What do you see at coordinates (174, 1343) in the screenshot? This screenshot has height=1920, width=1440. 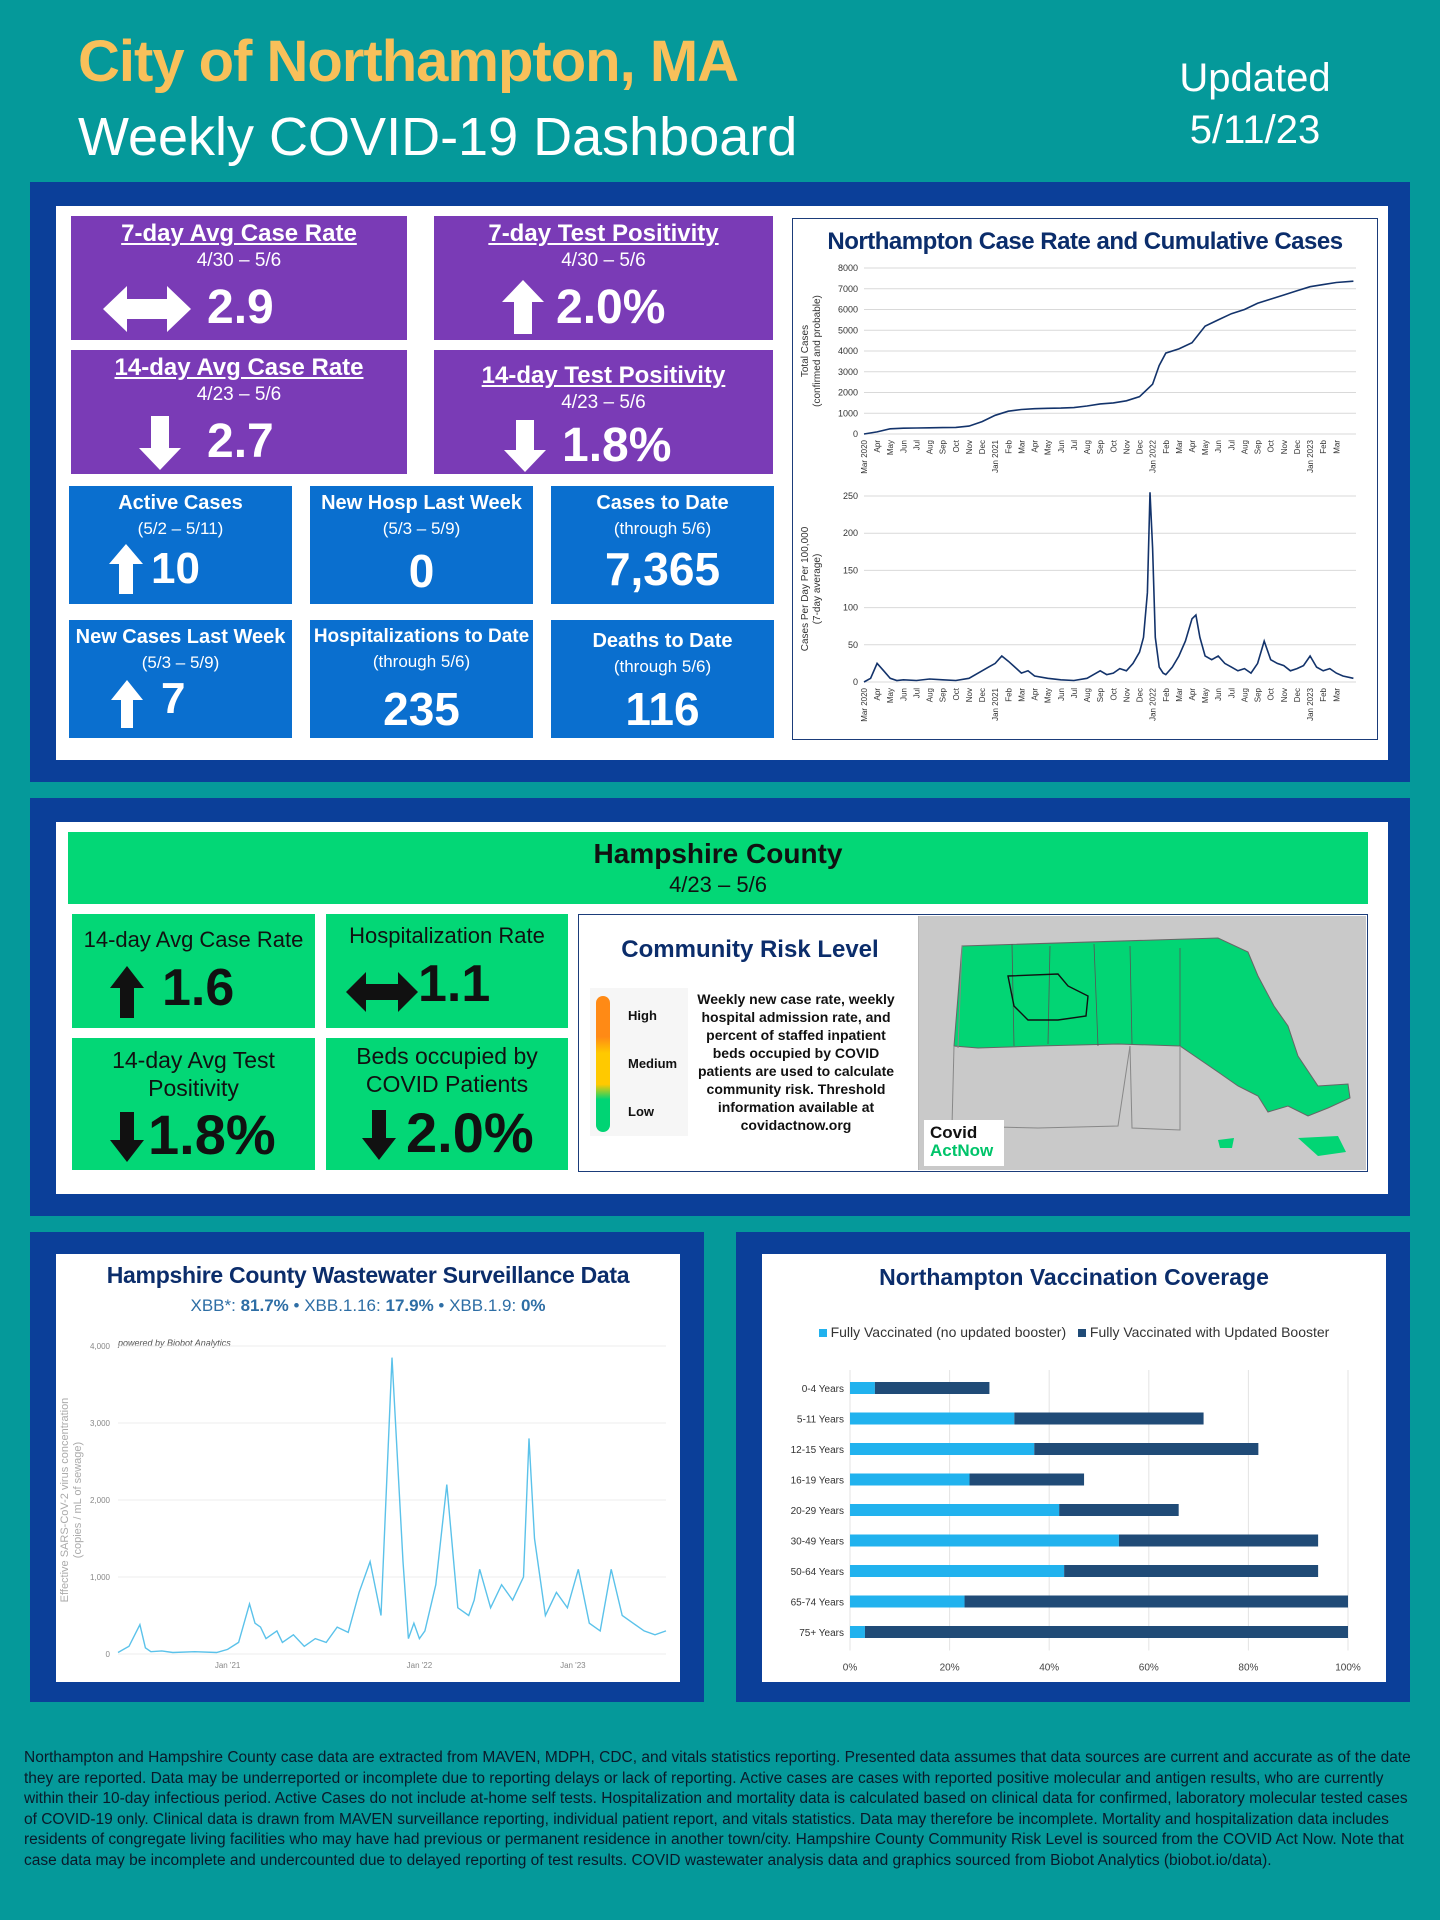 I see `biobot-credit: powered by Biobot Analytics` at bounding box center [174, 1343].